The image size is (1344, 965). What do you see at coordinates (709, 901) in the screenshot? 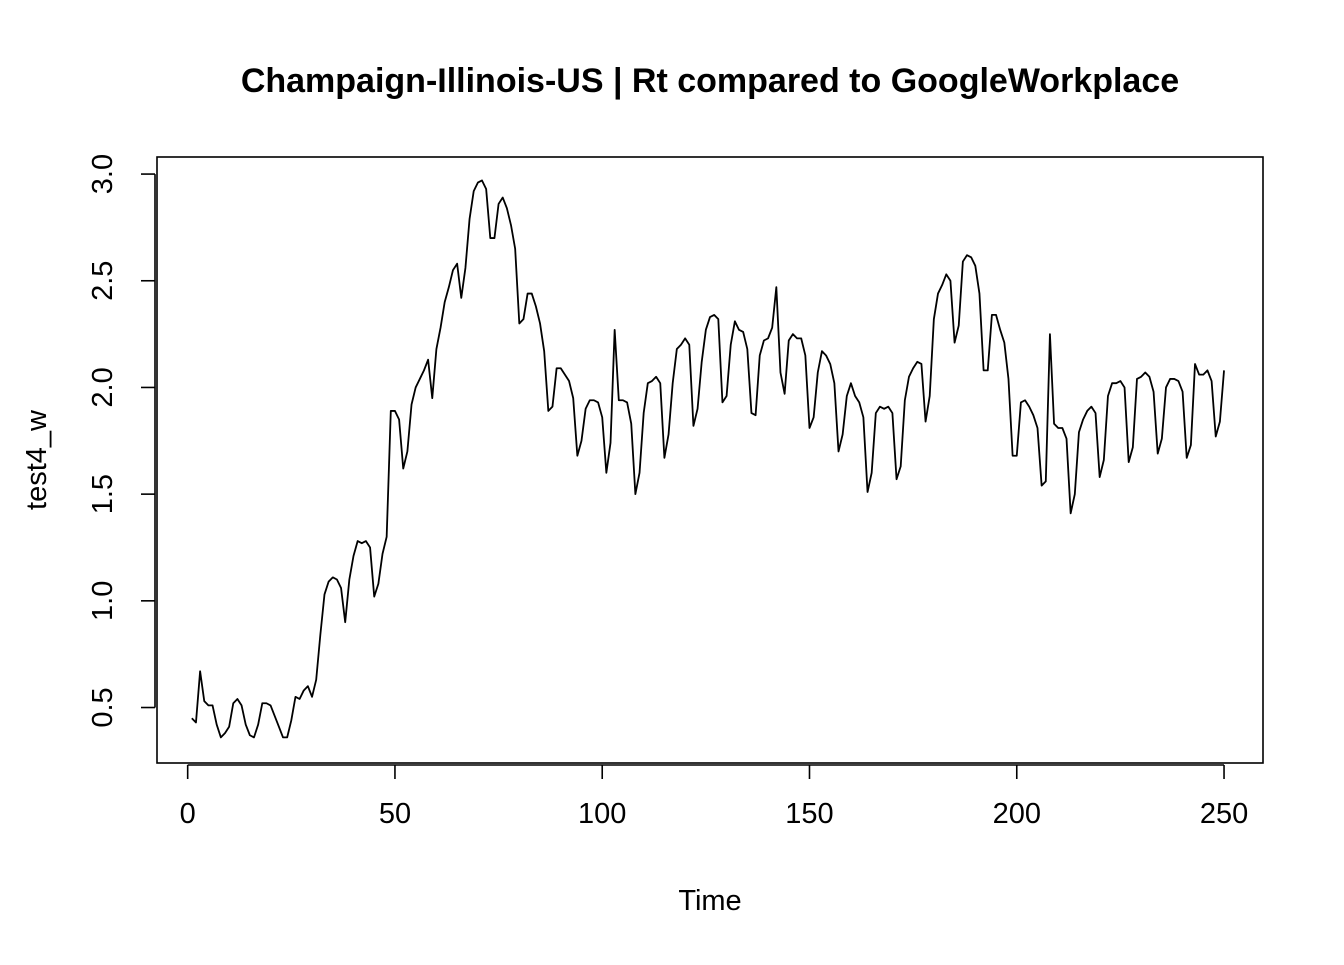
I see `x-axis-label: Time` at bounding box center [709, 901].